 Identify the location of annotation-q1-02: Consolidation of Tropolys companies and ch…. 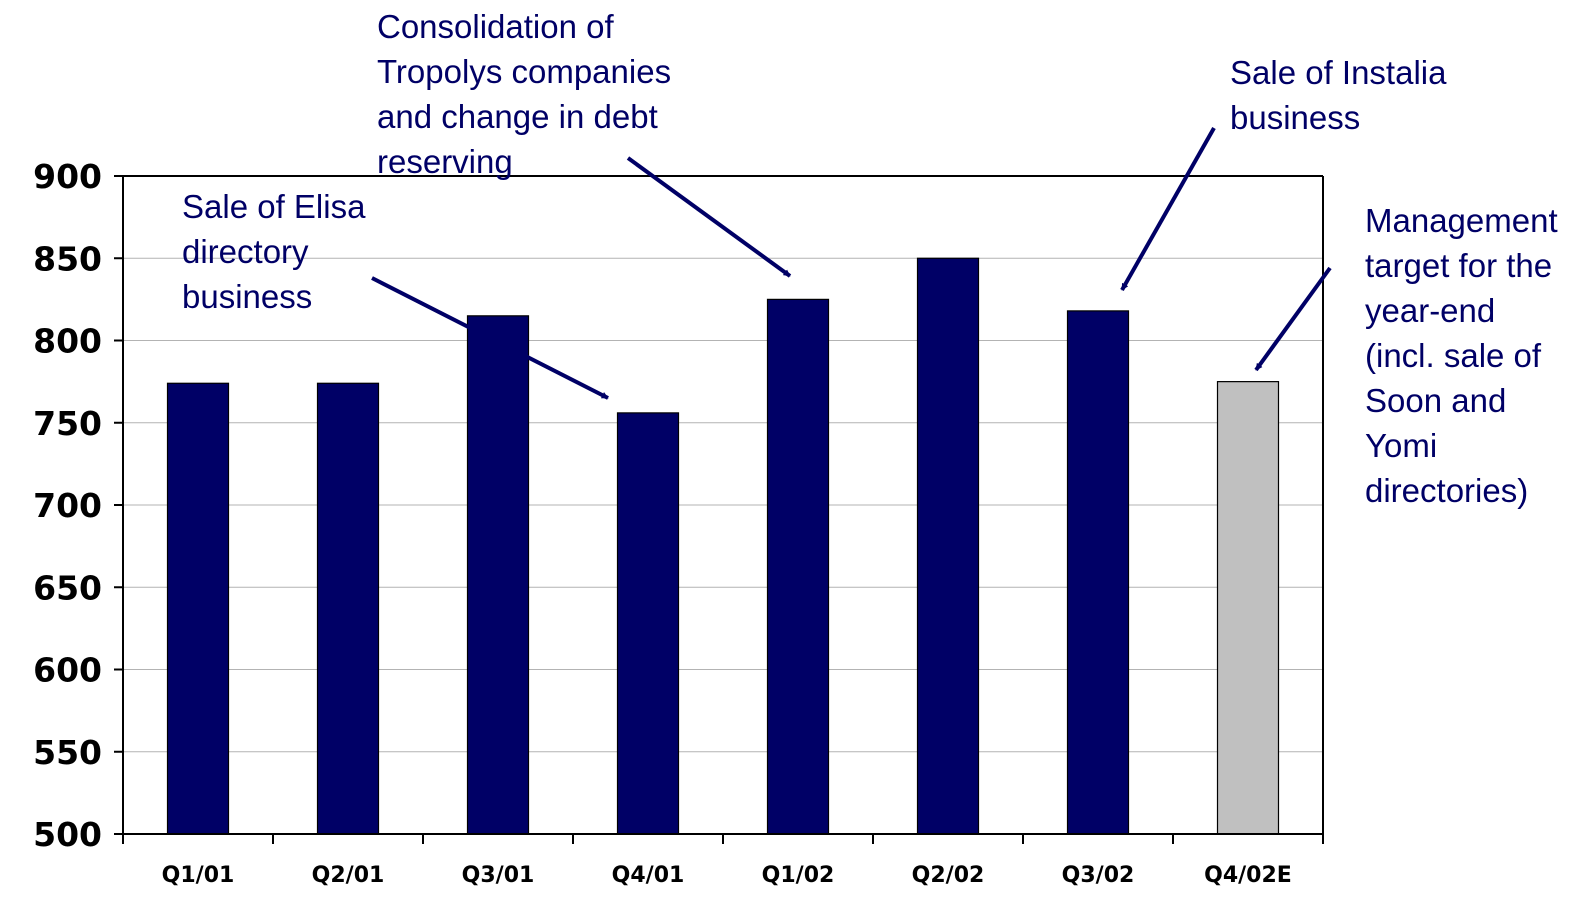
(584, 143).